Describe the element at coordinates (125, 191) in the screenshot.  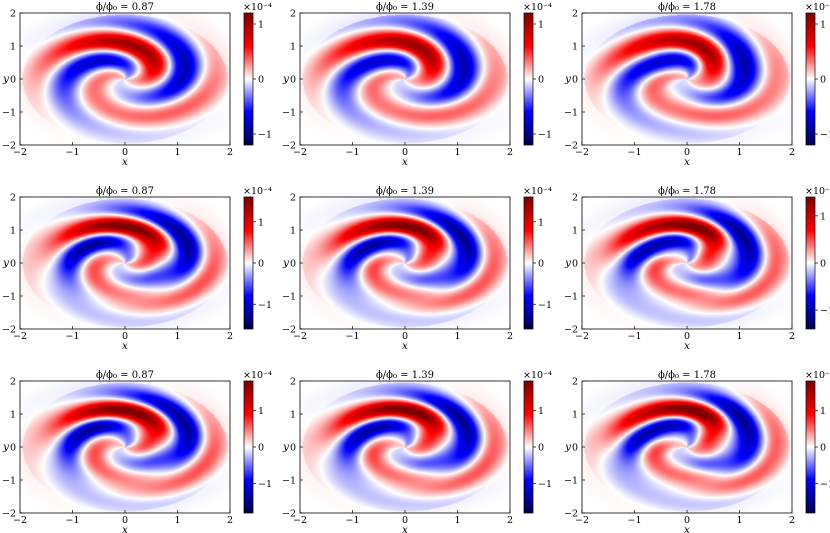
I see `plot-title: ϕ/ϕ₀ = 0.87` at that location.